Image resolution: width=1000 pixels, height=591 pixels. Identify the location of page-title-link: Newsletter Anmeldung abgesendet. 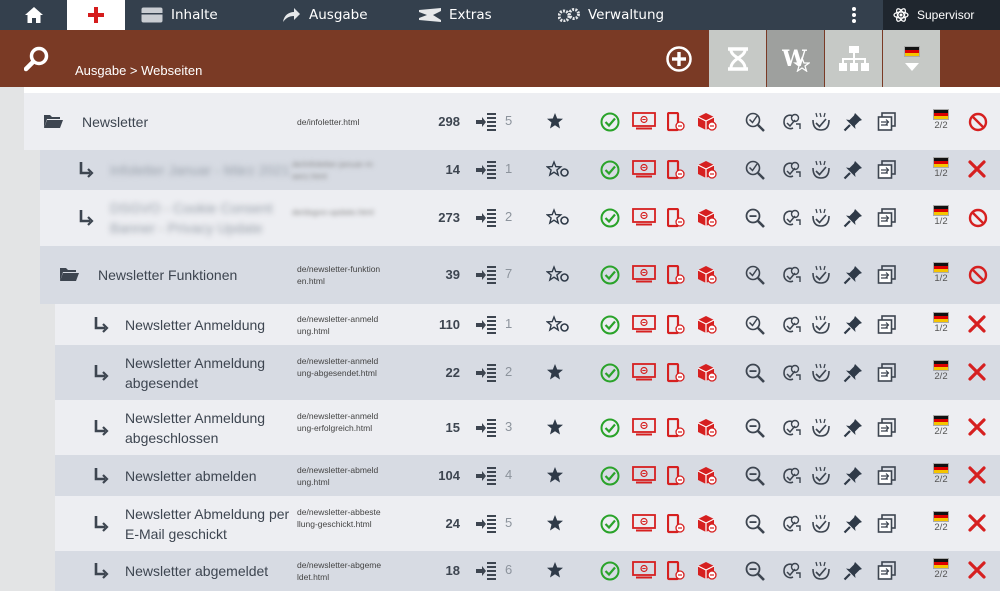
(195, 372).